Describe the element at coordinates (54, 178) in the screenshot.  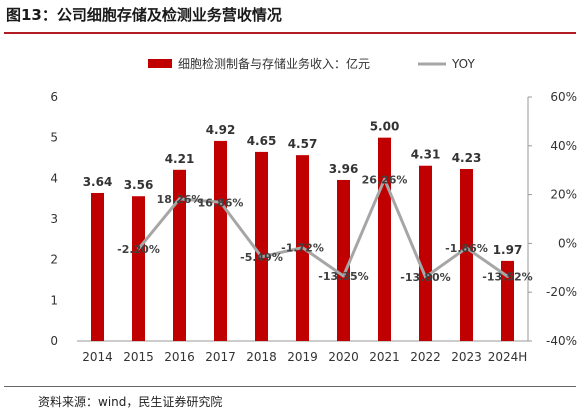
I see `y-left-tick-label: 4` at that location.